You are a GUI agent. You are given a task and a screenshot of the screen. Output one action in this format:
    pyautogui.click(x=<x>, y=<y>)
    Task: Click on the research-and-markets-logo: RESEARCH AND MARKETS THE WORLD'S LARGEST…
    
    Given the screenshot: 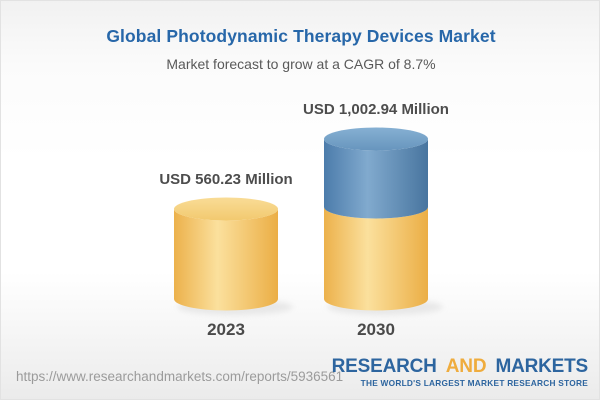 What is the action you would take?
    pyautogui.click(x=460, y=372)
    